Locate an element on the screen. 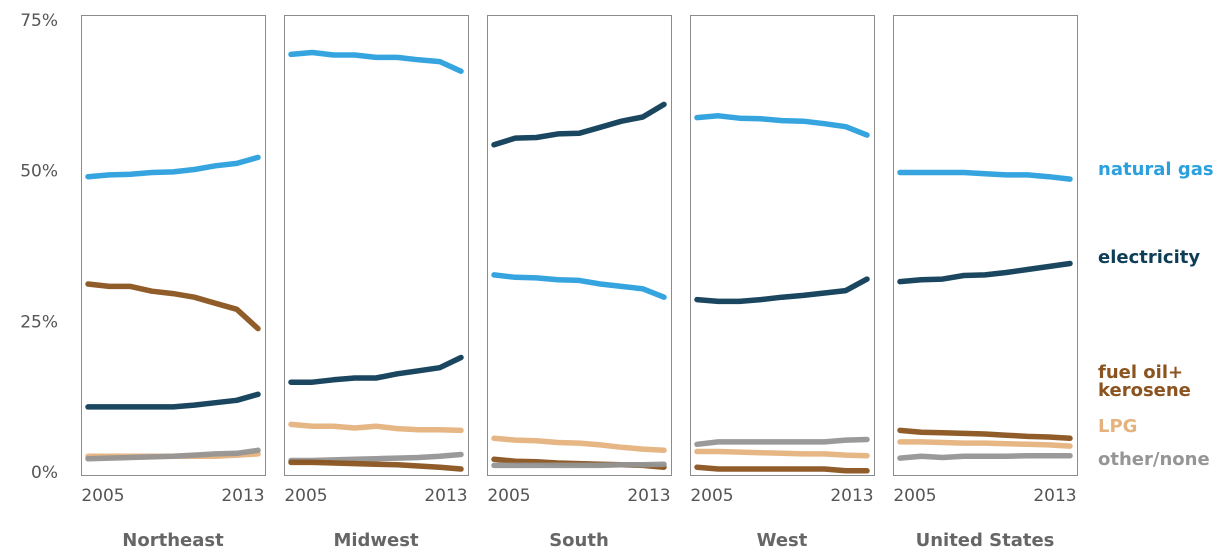 The image size is (1225, 552). region-label: Midwest is located at coordinates (376, 540).